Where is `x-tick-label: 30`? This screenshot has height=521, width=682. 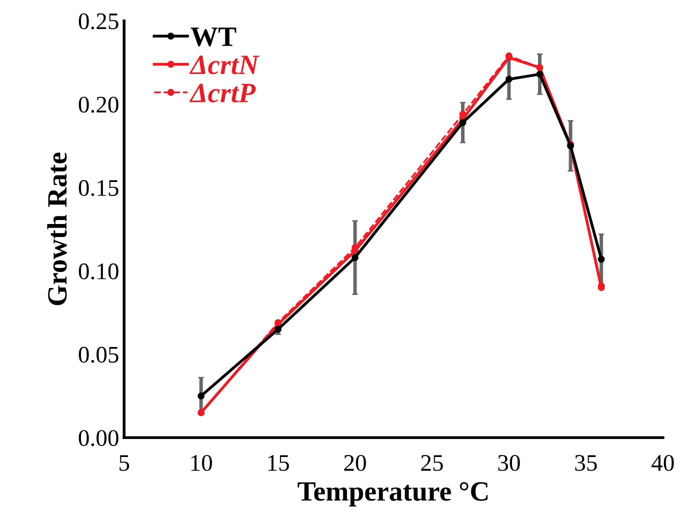 x-tick-label: 30 is located at coordinates (509, 462).